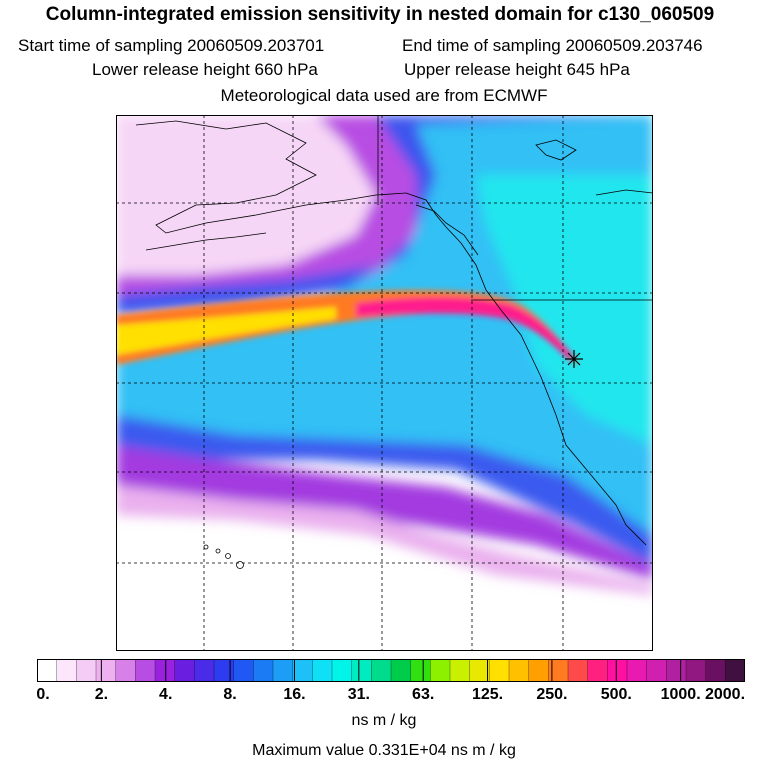 The image size is (768, 768). Describe the element at coordinates (43, 694) in the screenshot. I see `colorbar-tick-label: 0.` at that location.